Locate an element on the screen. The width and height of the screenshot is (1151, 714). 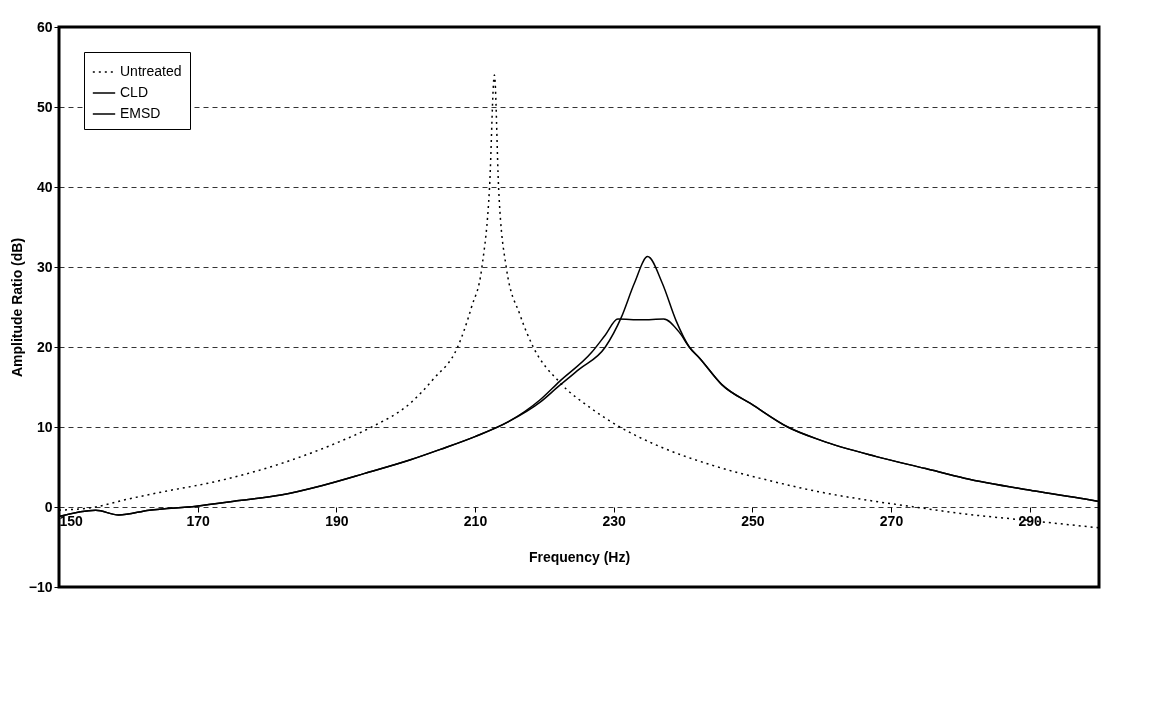
legend-label: CLD is located at coordinates (134, 92).